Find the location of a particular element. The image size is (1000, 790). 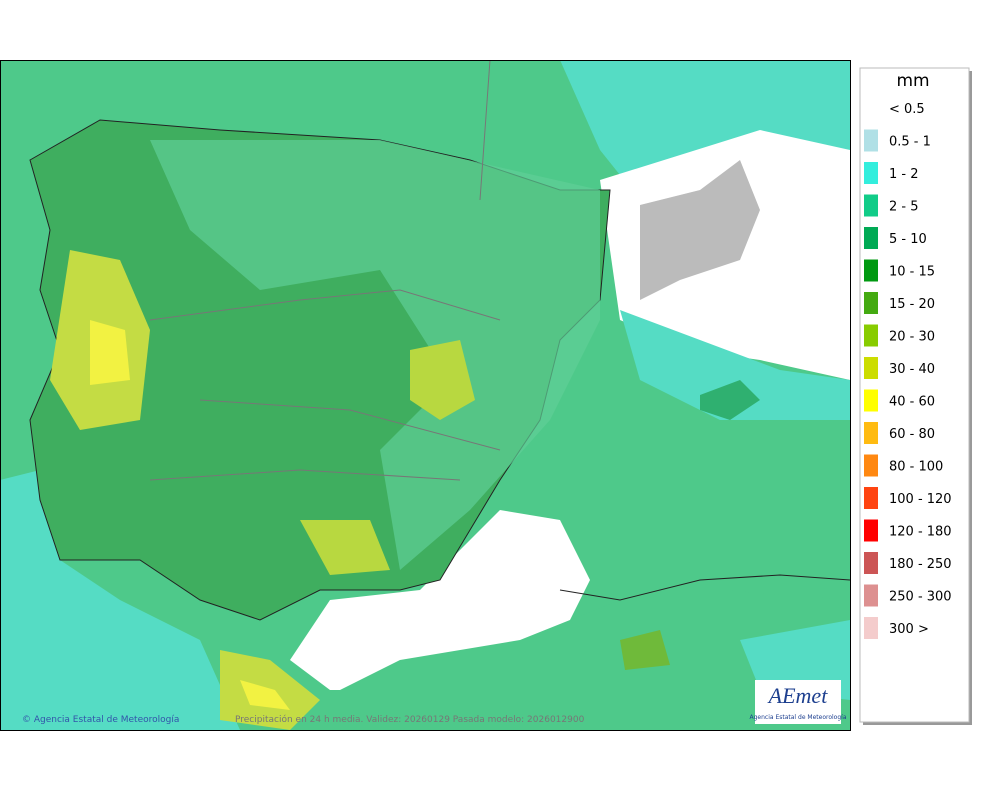

legend-label: 60 - 80 is located at coordinates (912, 434).